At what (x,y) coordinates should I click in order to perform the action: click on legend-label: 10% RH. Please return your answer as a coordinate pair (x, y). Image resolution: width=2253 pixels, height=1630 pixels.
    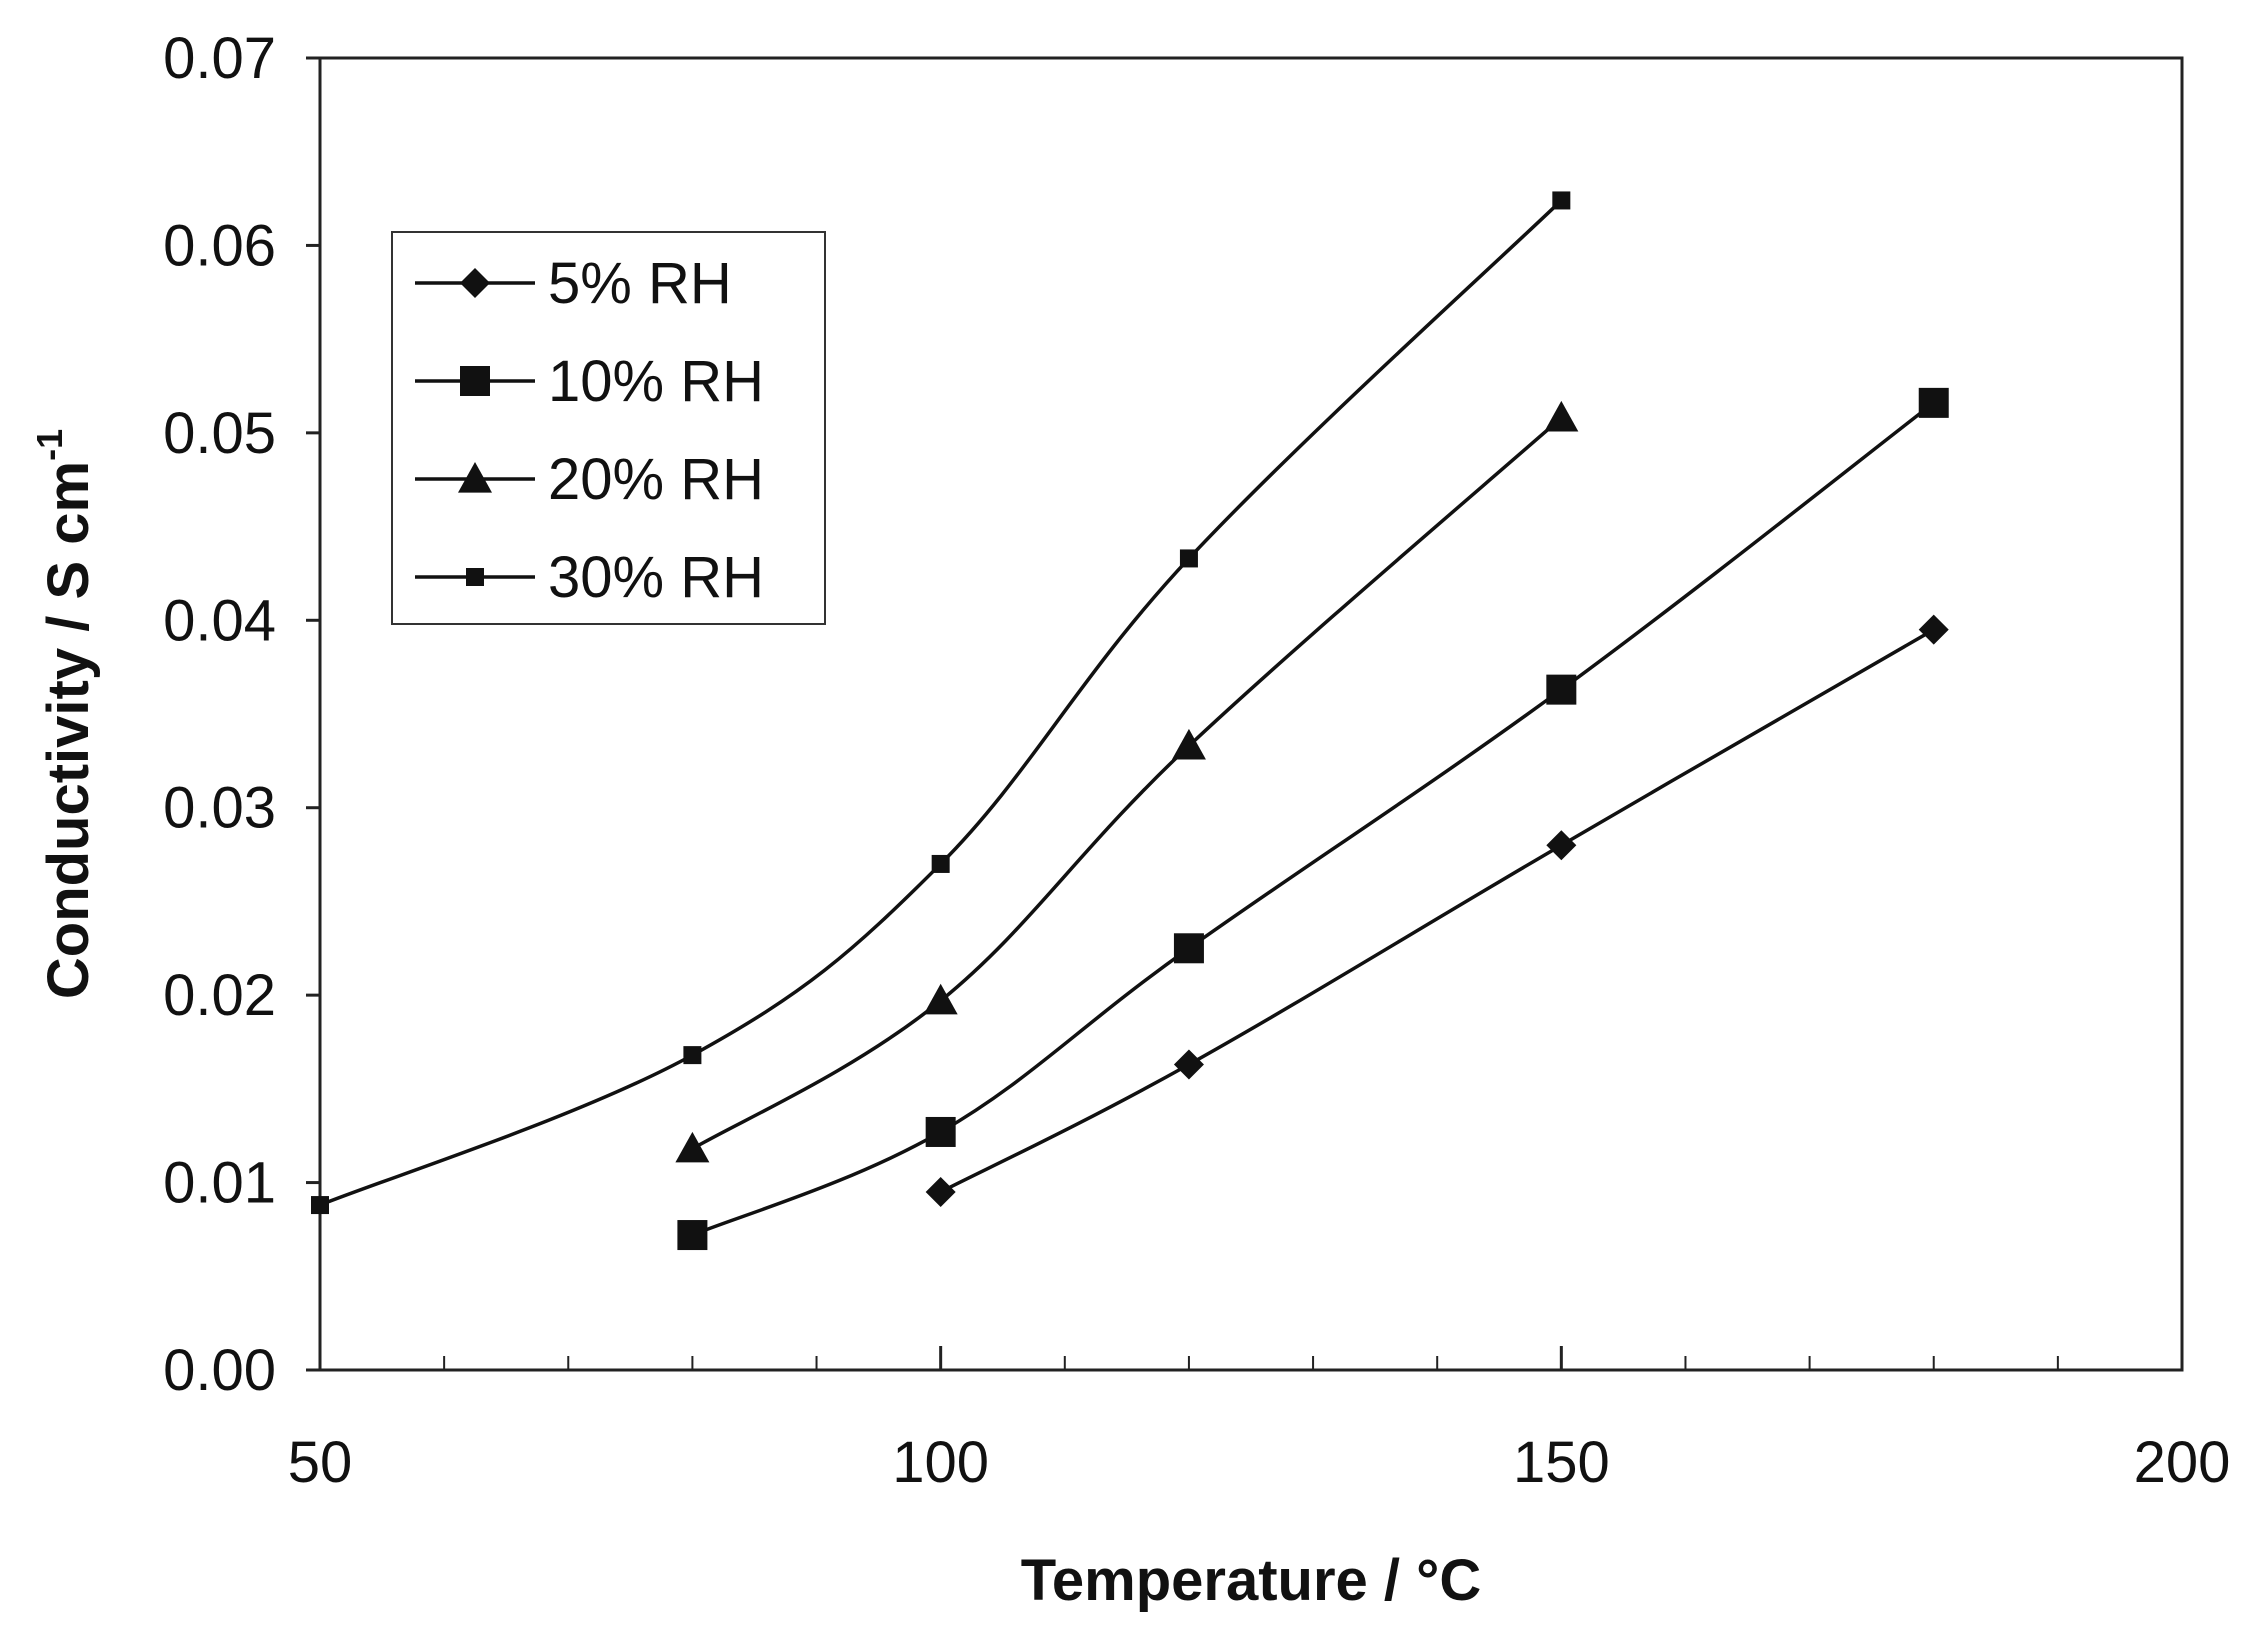
    Looking at the image, I should click on (656, 381).